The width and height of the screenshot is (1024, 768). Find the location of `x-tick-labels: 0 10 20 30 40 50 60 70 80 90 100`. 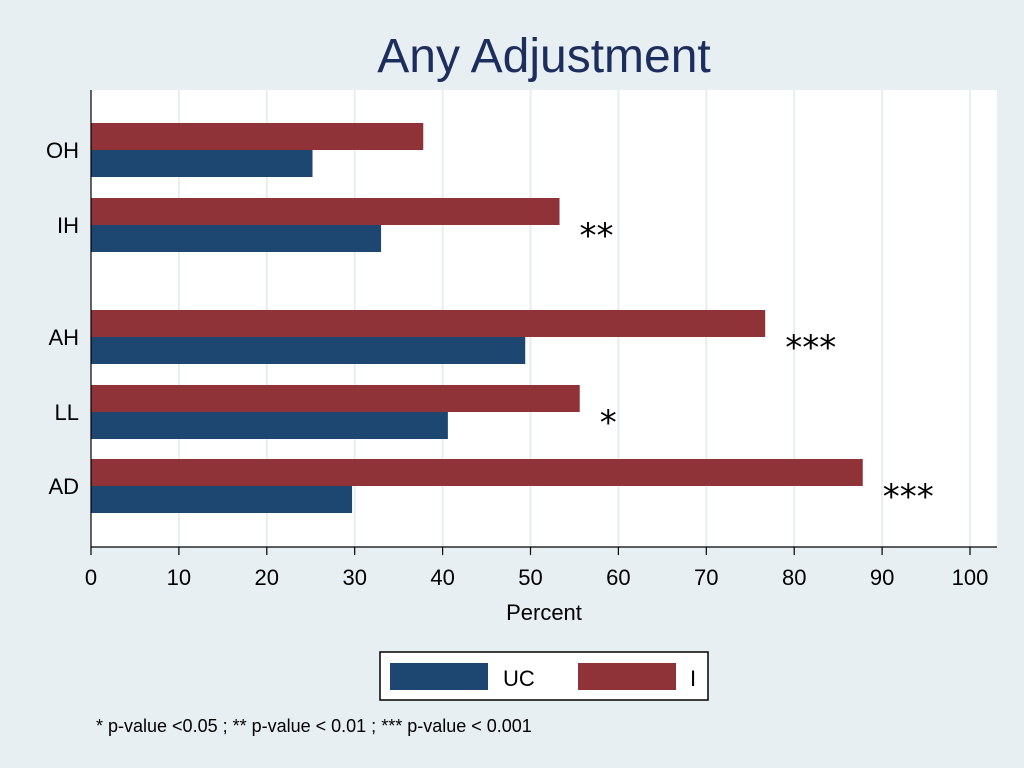

x-tick-labels: 0 10 20 30 40 50 60 70 80 90 100 is located at coordinates (536, 577).